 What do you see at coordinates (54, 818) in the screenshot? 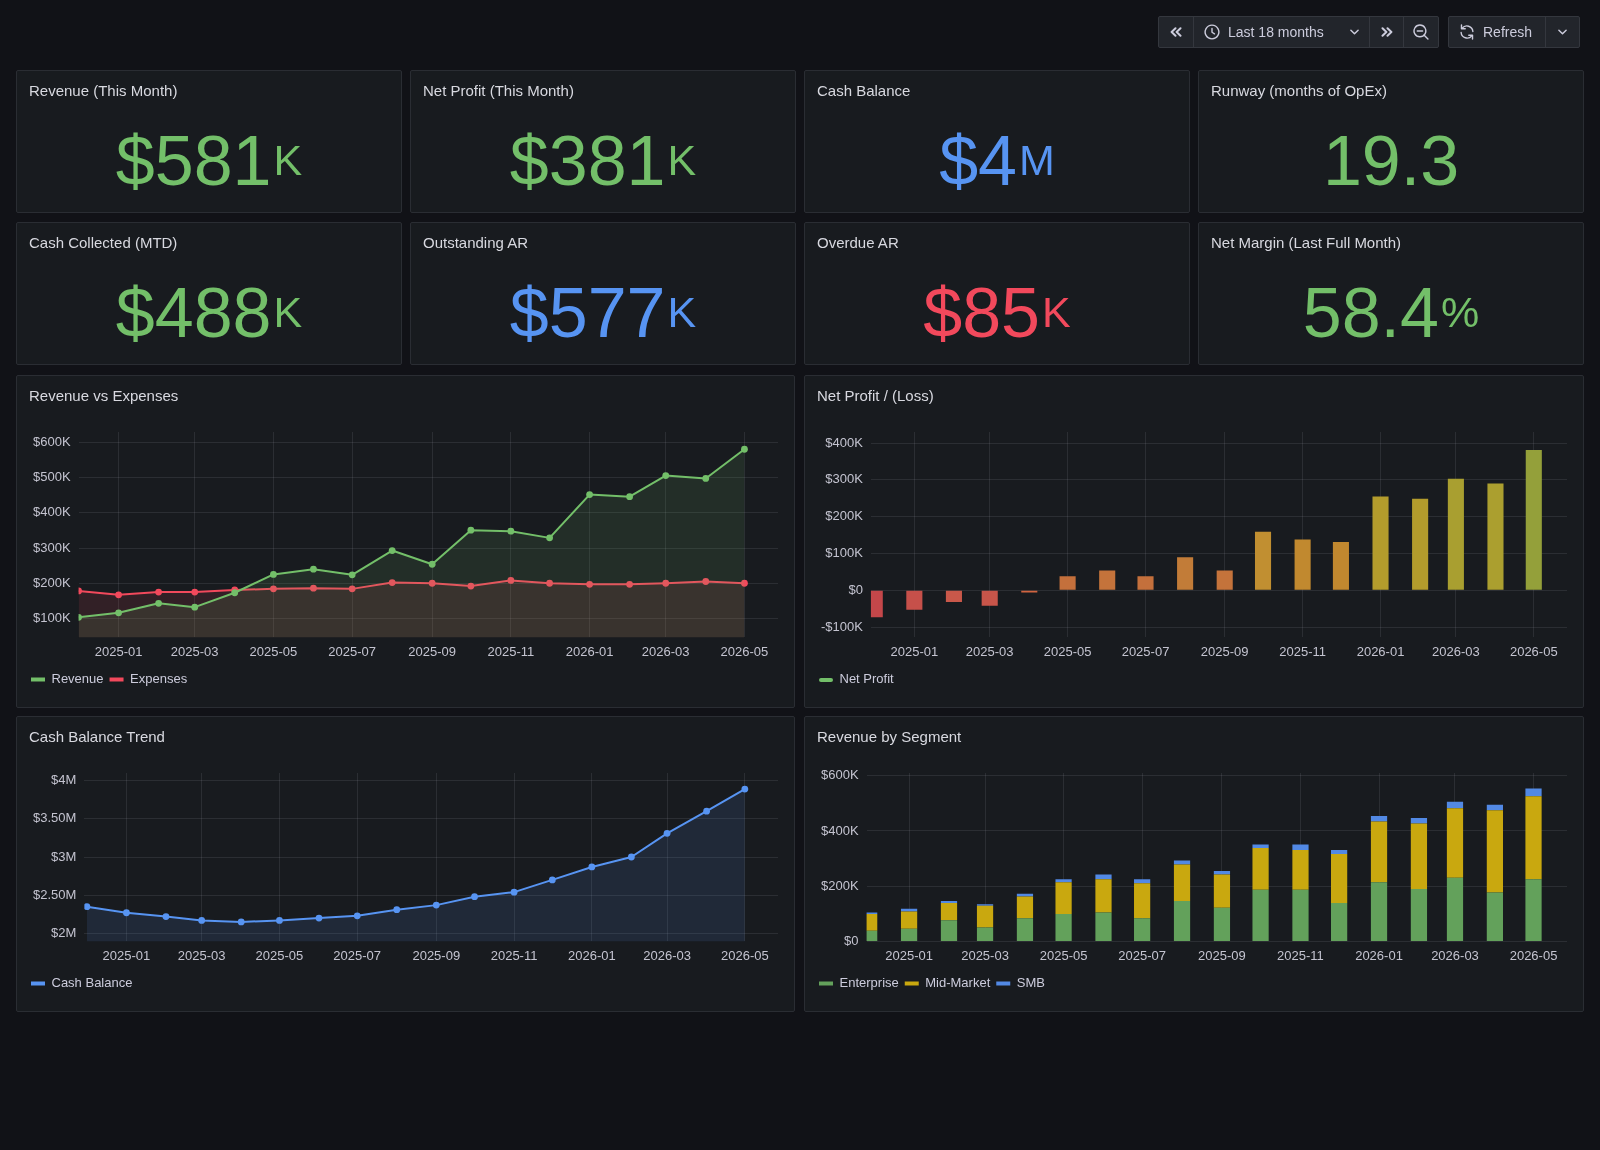
I see `y-tick-label: $3.50M` at bounding box center [54, 818].